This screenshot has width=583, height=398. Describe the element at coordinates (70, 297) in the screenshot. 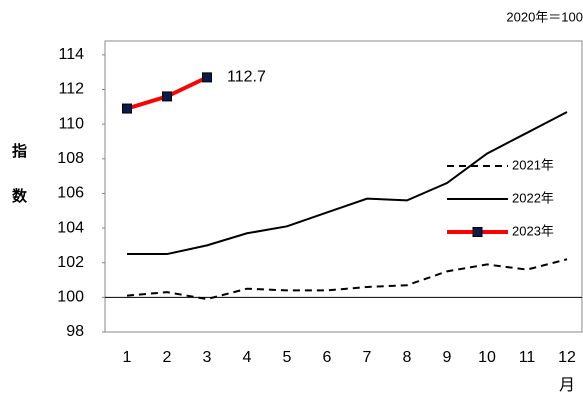

I see `y-tick-label: 100` at that location.